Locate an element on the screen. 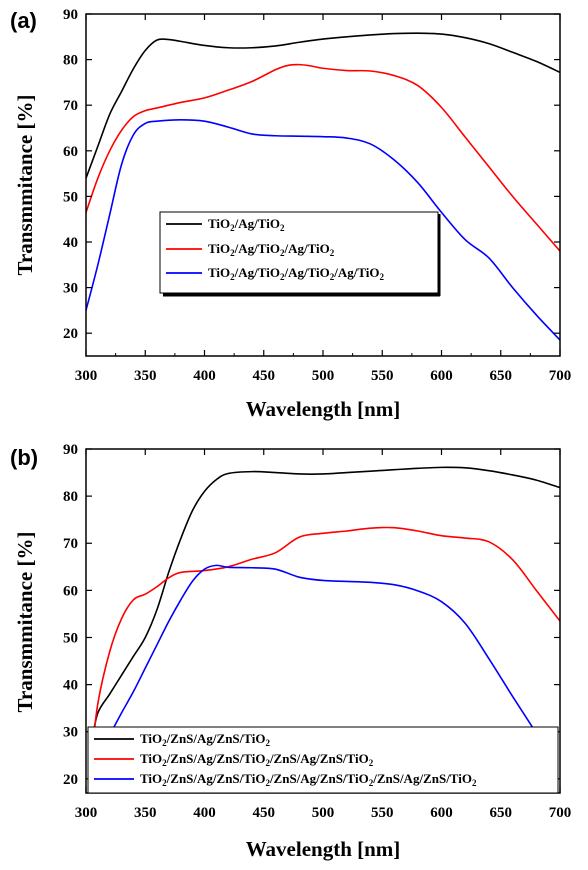 Image resolution: width=588 pixels, height=870 pixels. panel-label-a: (a) is located at coordinates (23, 20).